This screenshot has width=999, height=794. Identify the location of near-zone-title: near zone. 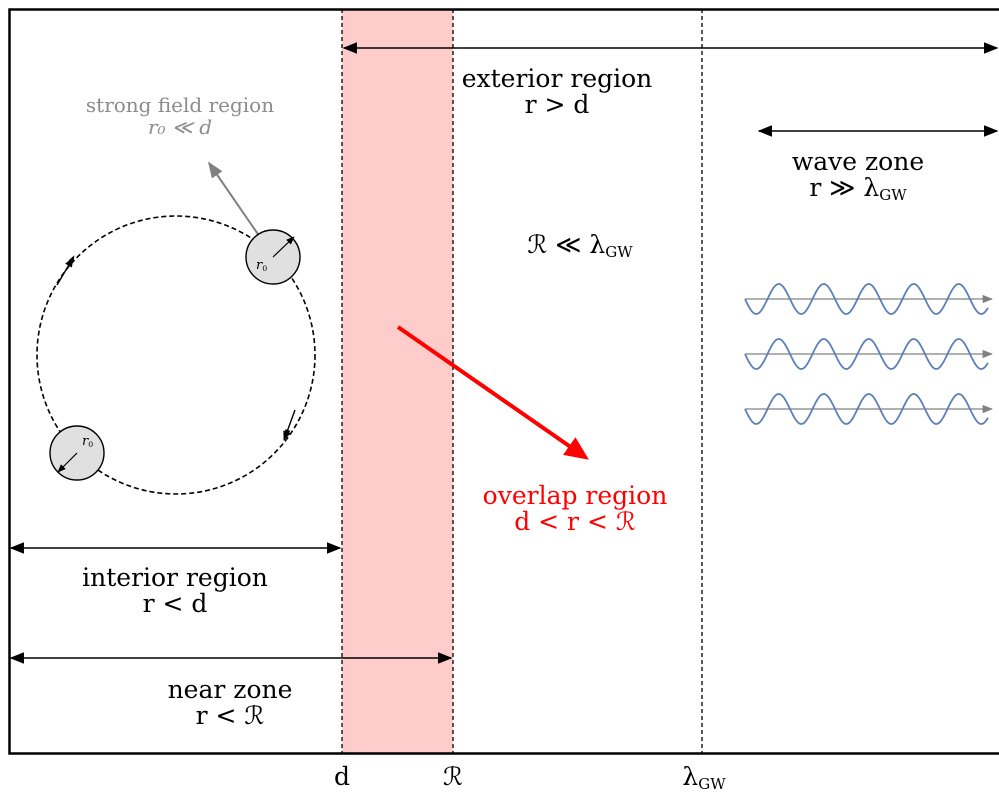
(230, 689).